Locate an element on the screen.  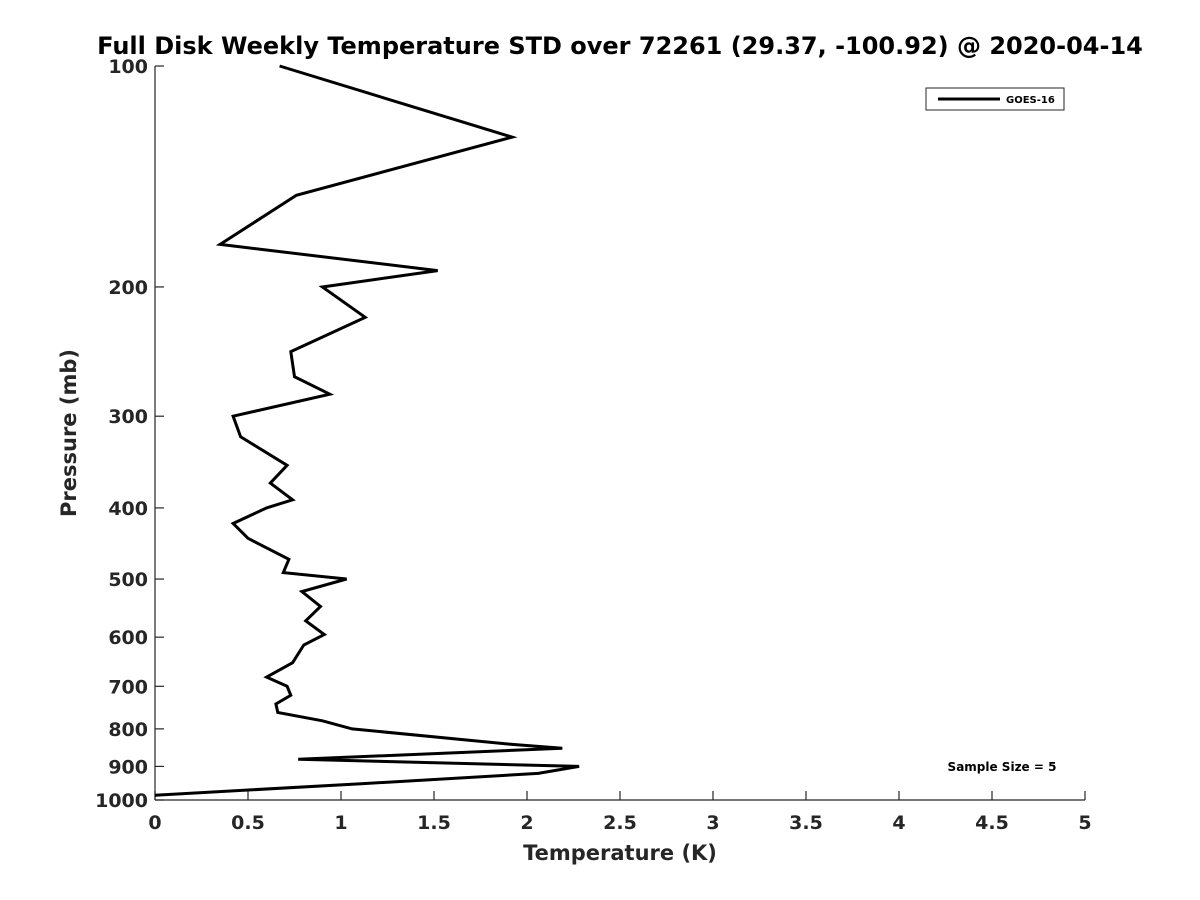
y-tick-label: 600 is located at coordinates (128, 638).